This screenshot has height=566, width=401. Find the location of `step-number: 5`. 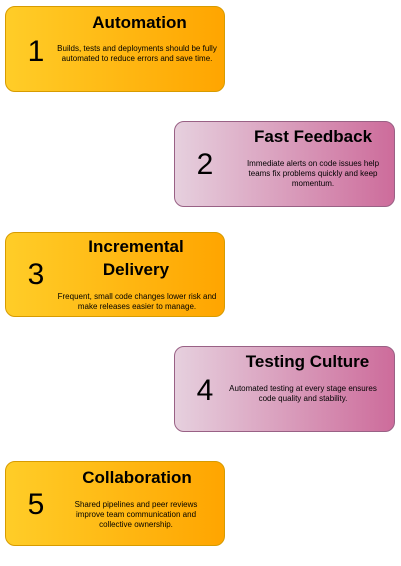

step-number: 5 is located at coordinates (36, 504).